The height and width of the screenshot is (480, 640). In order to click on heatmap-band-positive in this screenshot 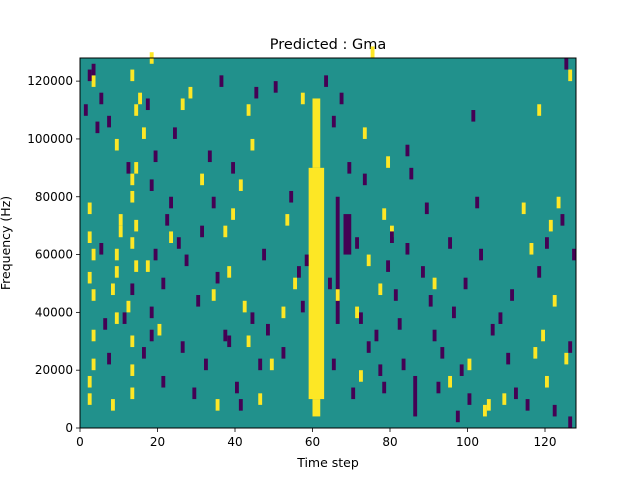, I will do `click(316, 408)`.